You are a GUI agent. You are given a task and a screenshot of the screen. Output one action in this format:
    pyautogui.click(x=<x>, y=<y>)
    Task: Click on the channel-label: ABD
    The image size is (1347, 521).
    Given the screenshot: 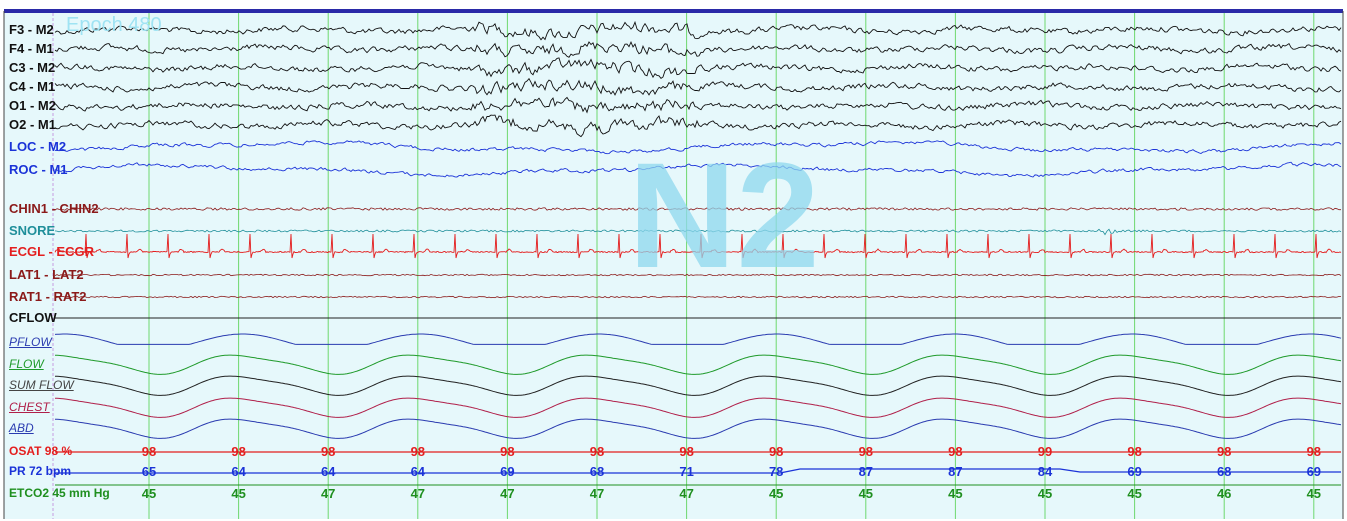 What is the action you would take?
    pyautogui.click(x=21, y=428)
    